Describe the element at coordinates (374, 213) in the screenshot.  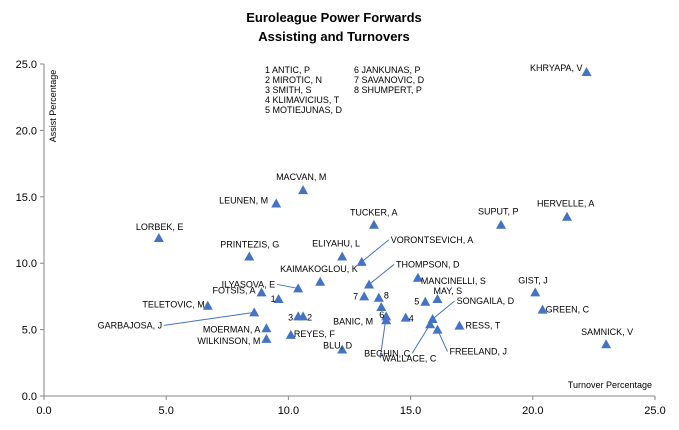
I see `point-label-tucker-a: TUCKER, A` at that location.